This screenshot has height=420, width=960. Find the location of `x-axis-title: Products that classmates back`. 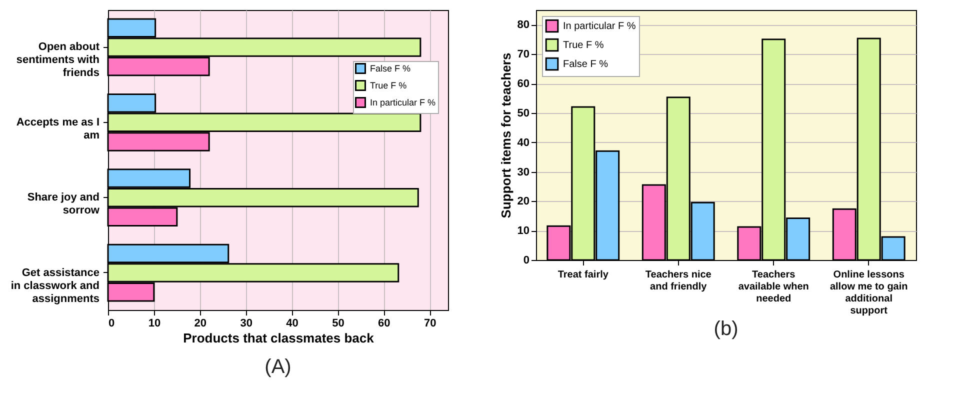

x-axis-title: Products that classmates back is located at coordinates (279, 338).